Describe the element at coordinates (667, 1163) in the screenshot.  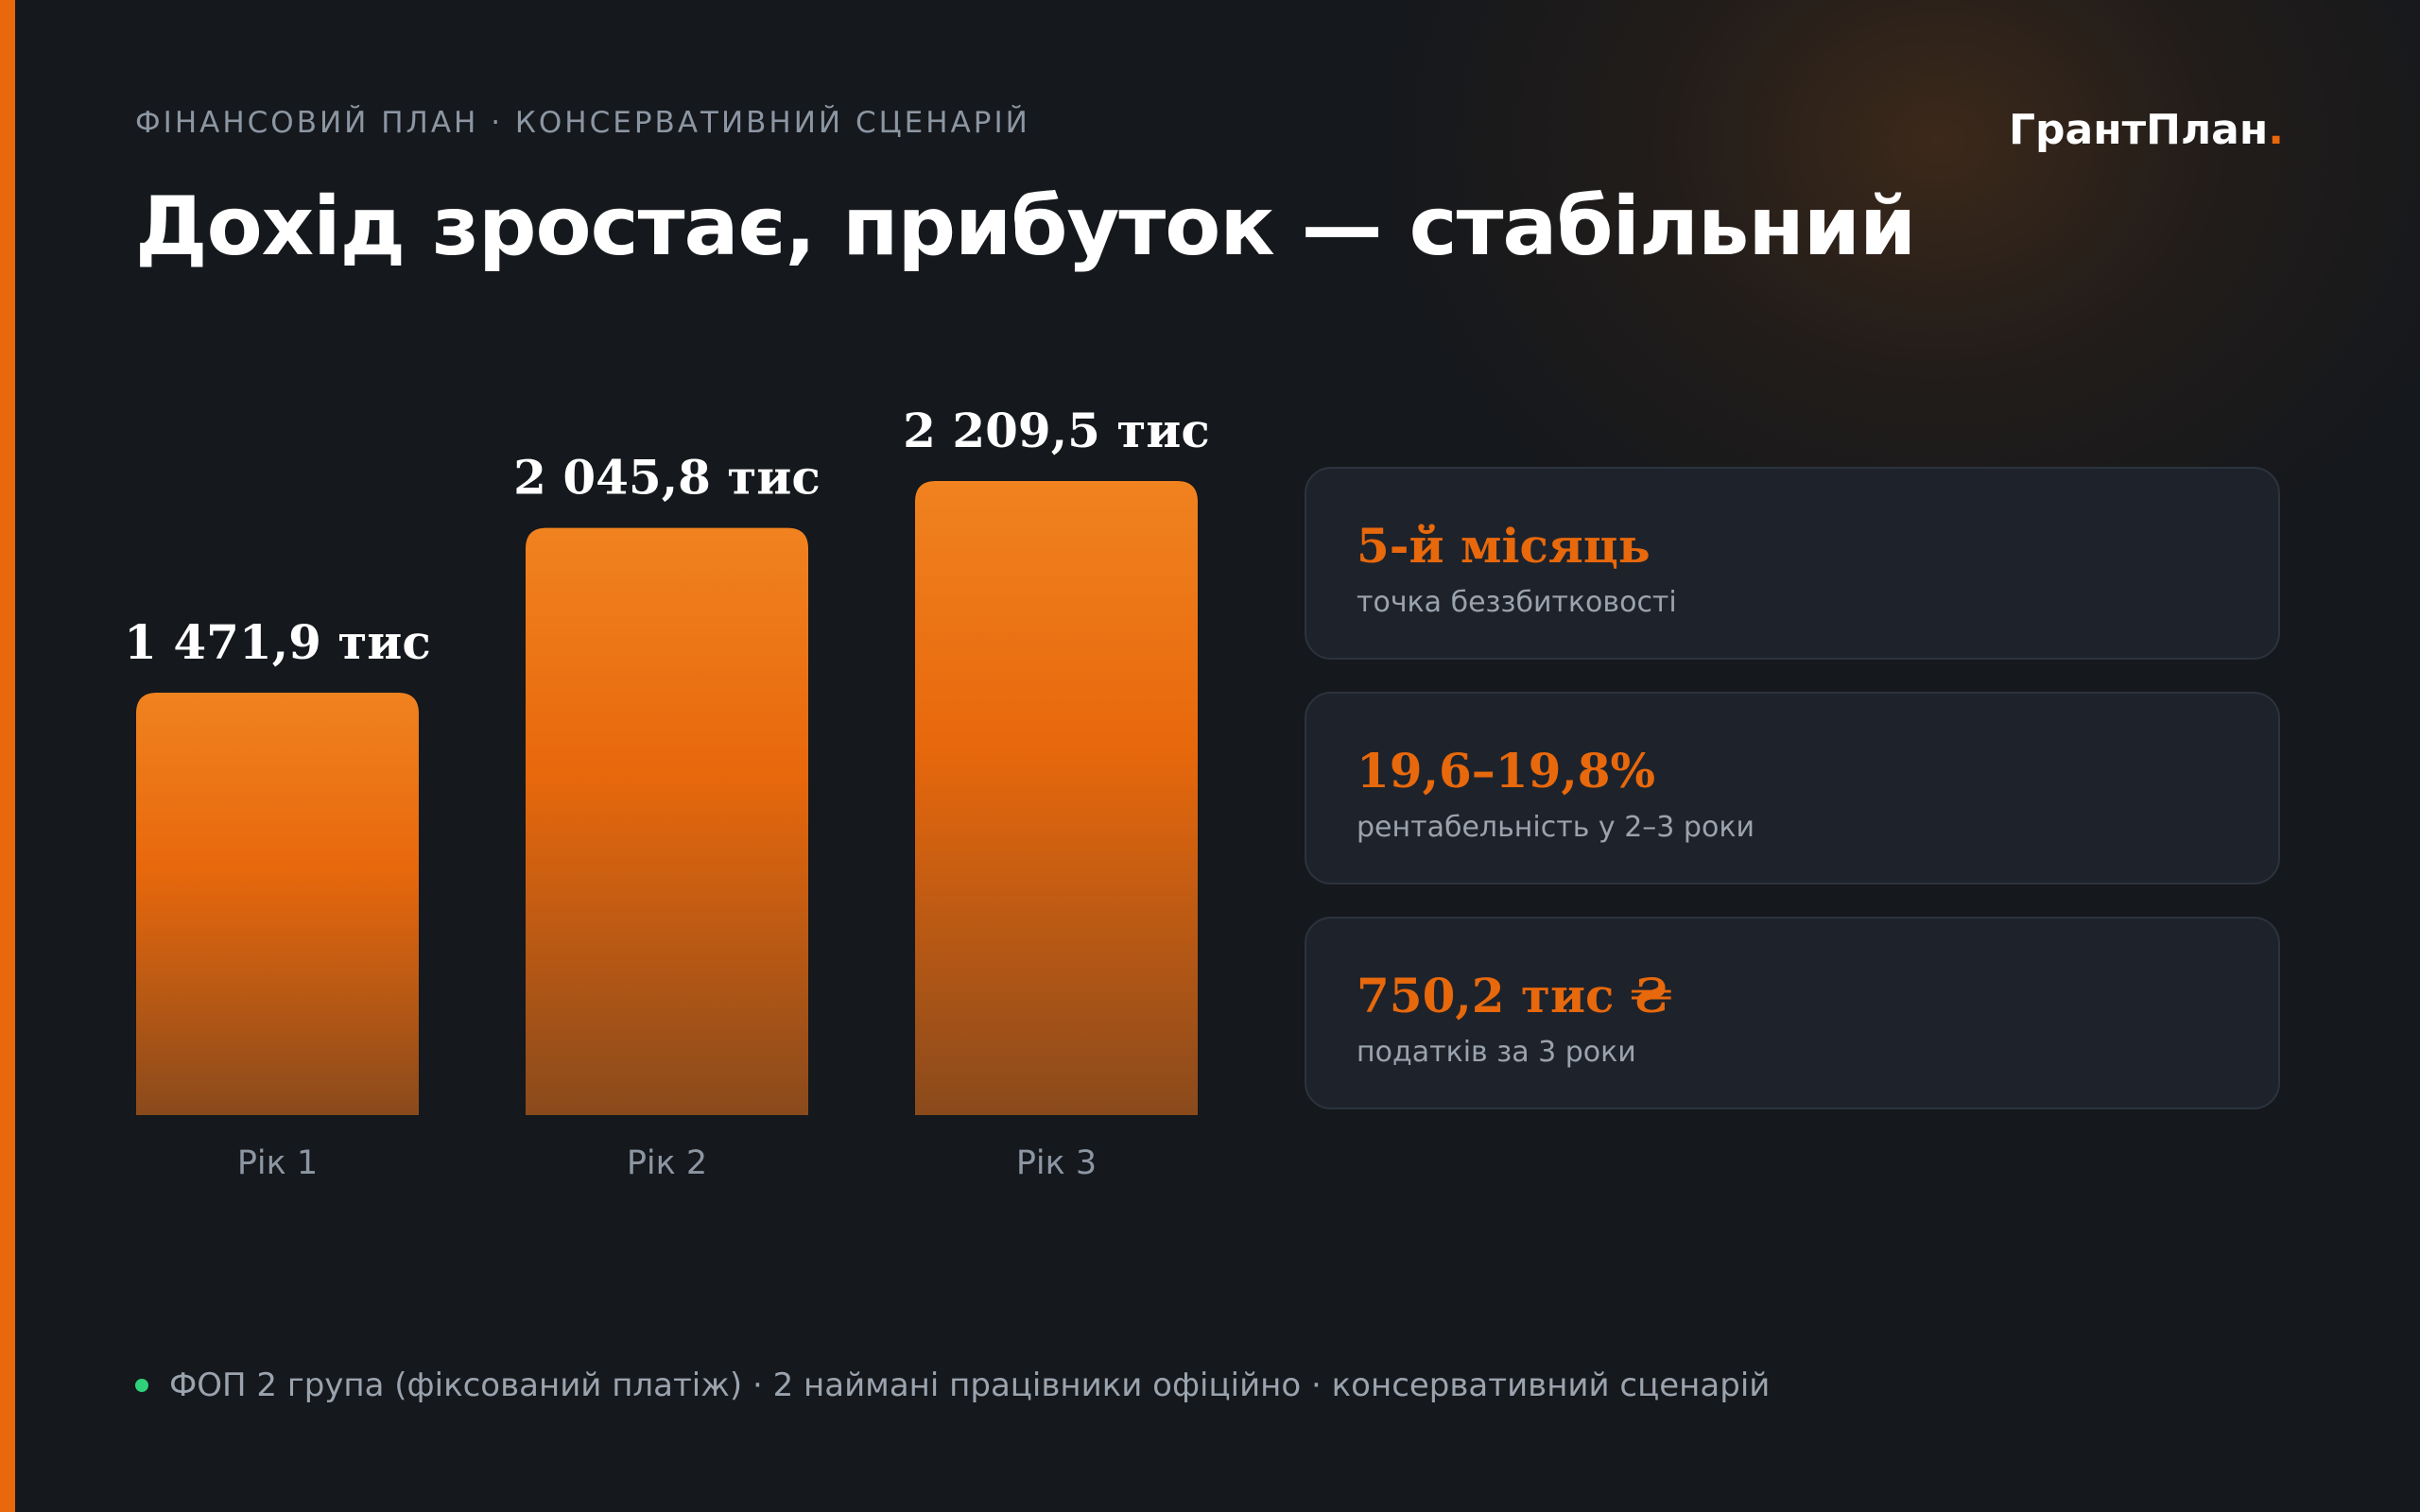
I see `x-tick-label: Рік 2` at that location.